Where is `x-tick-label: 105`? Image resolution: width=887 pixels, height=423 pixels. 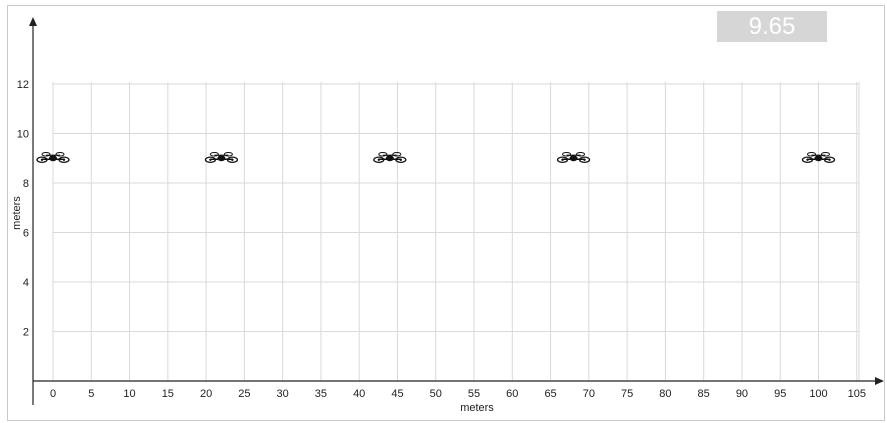
x-tick-label: 105 is located at coordinates (857, 394).